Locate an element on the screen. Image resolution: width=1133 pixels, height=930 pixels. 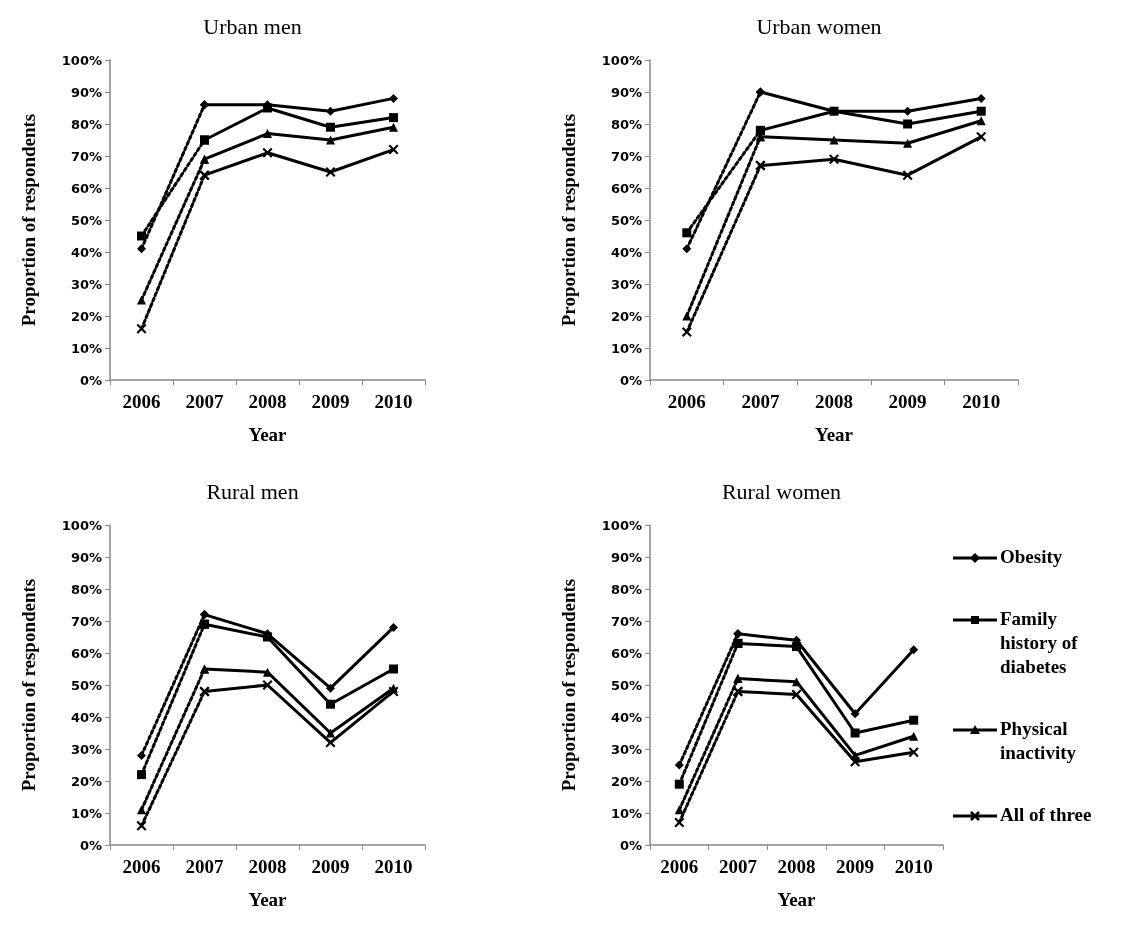
legend-label: Family history of diabetes is located at coordinates (1039, 643).